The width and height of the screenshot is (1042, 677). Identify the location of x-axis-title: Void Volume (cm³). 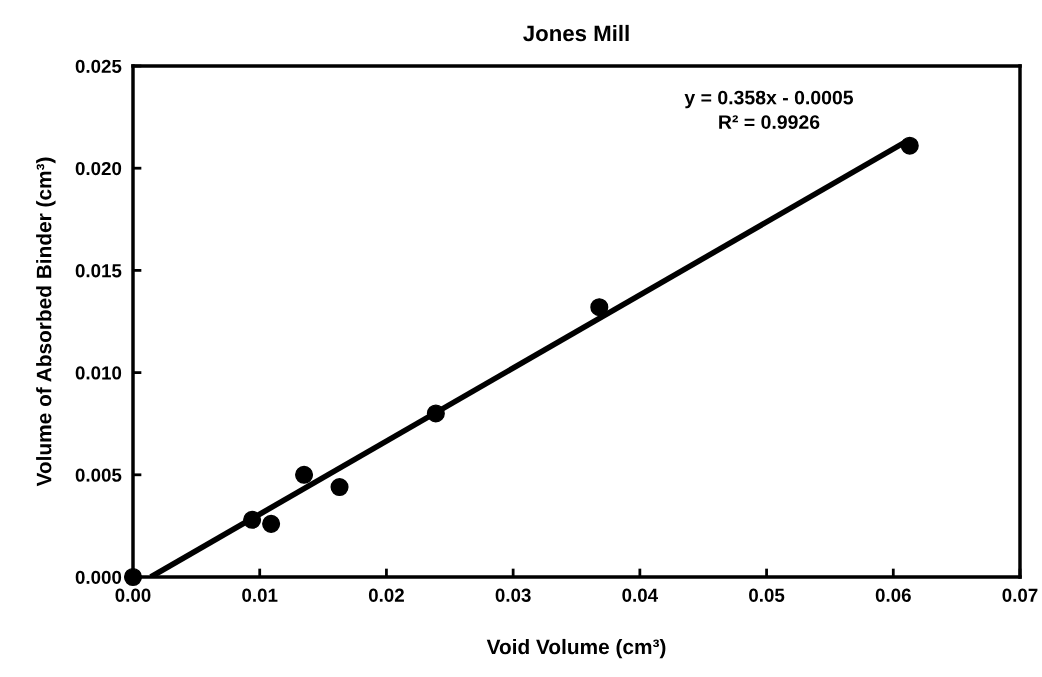
(576, 648).